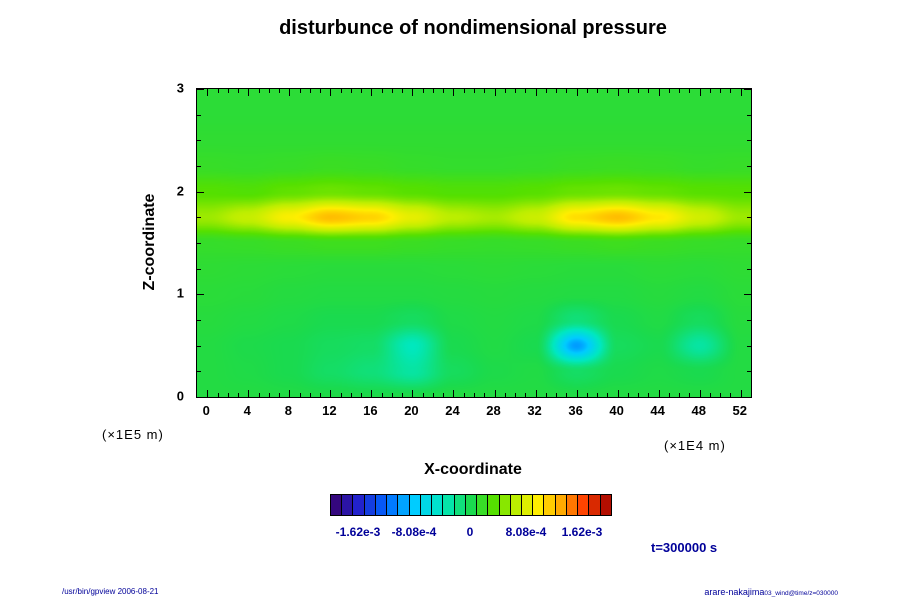  I want to click on z-tick-label: 3, so click(180, 88).